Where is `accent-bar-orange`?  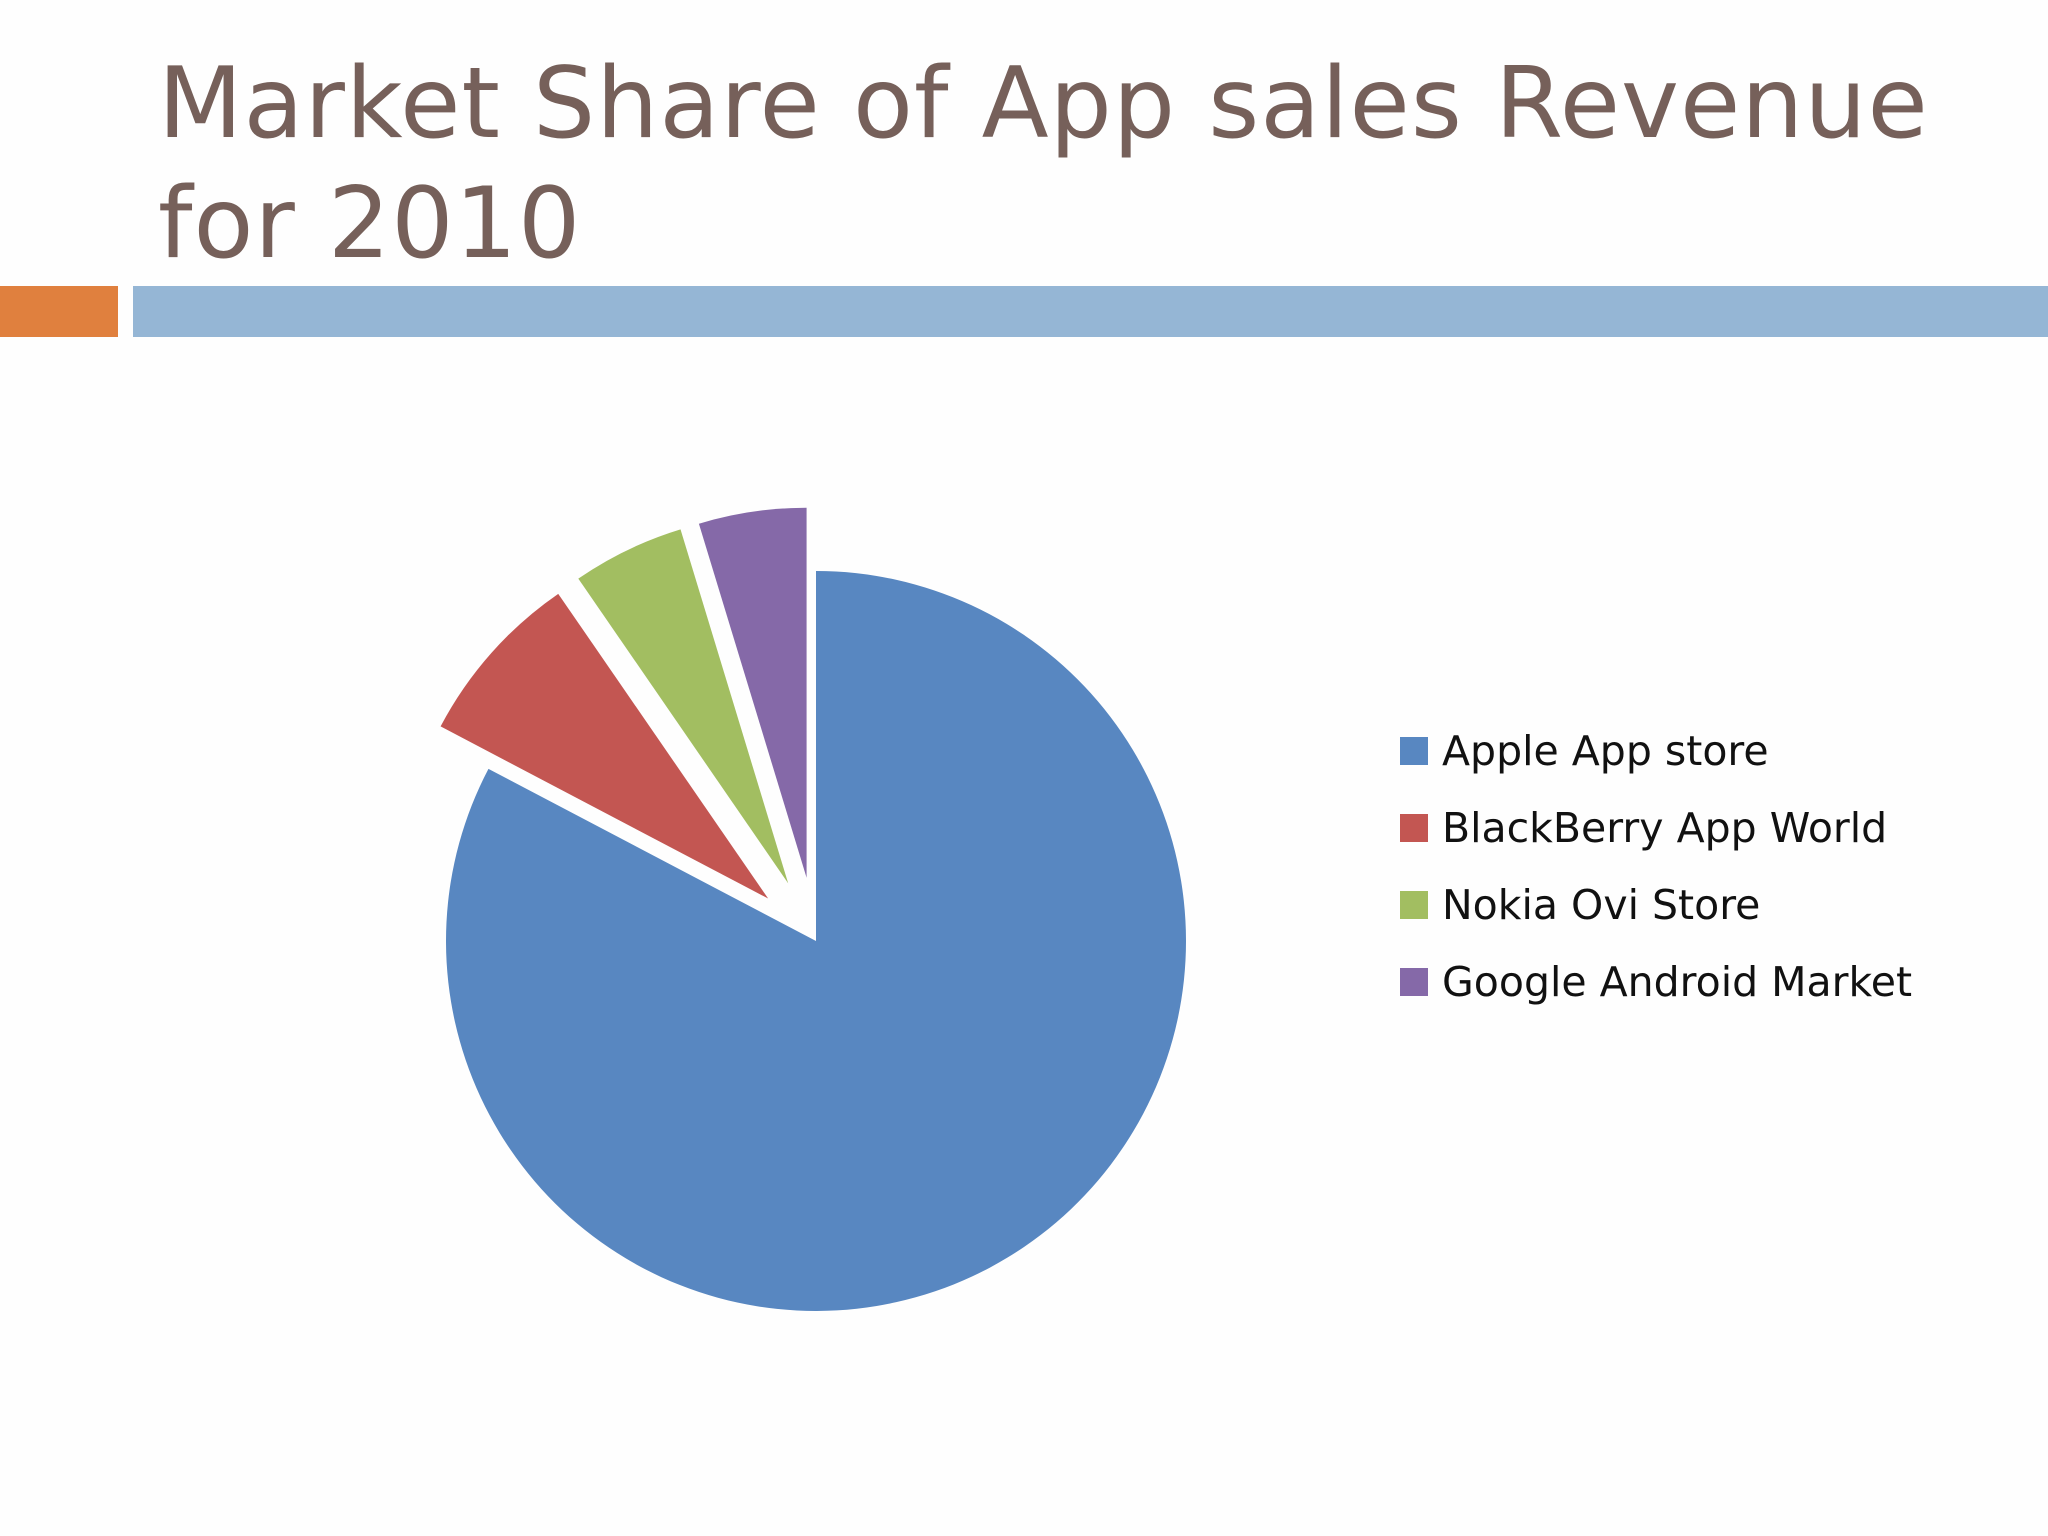
accent-bar-orange is located at coordinates (59, 311).